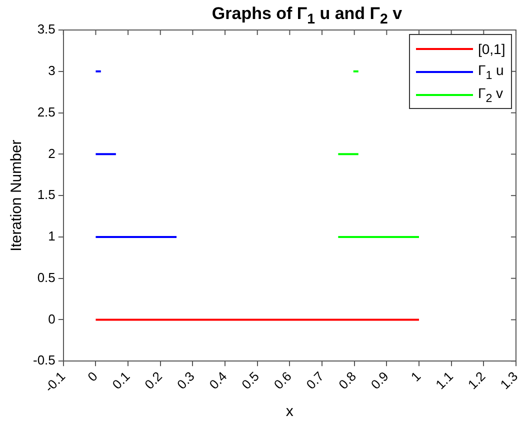 The image size is (530, 425). What do you see at coordinates (347, 380) in the screenshot?
I see `x-tick-label: 0.8` at bounding box center [347, 380].